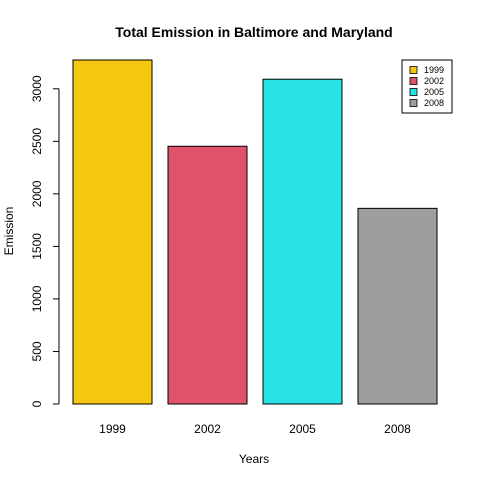 The height and width of the screenshot is (480, 480). What do you see at coordinates (37, 246) in the screenshot?
I see `y-tick-label: 1500` at bounding box center [37, 246].